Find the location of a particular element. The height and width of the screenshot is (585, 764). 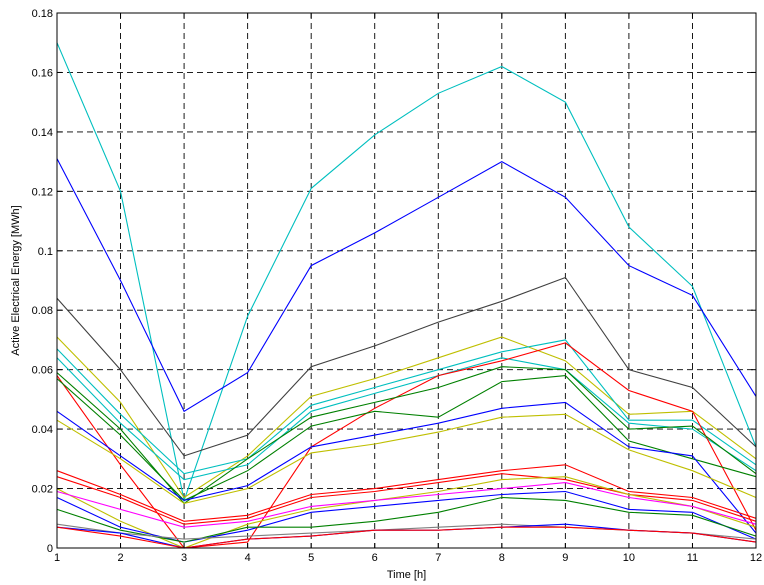

x-tick-label: 9 is located at coordinates (565, 558).